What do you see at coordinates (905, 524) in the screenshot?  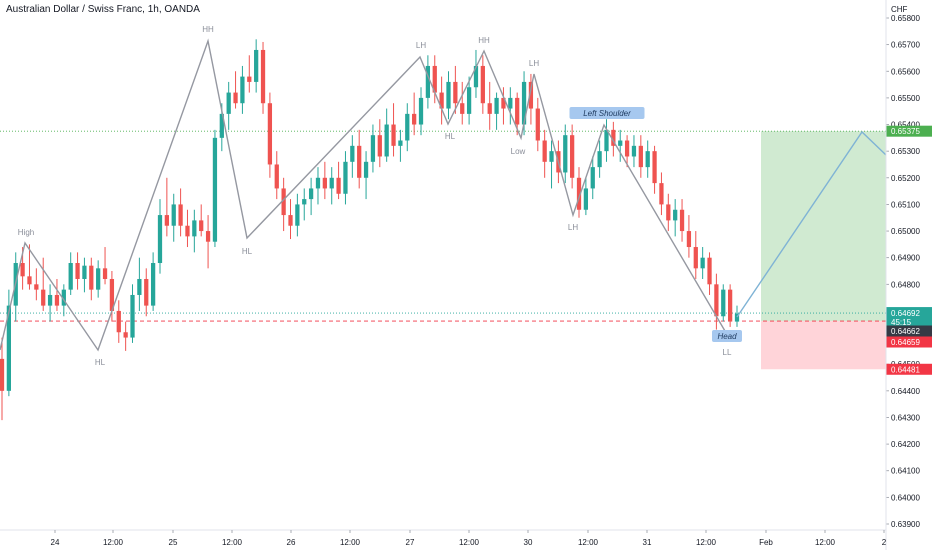 I see `y-tick-label: 0.63900` at bounding box center [905, 524].